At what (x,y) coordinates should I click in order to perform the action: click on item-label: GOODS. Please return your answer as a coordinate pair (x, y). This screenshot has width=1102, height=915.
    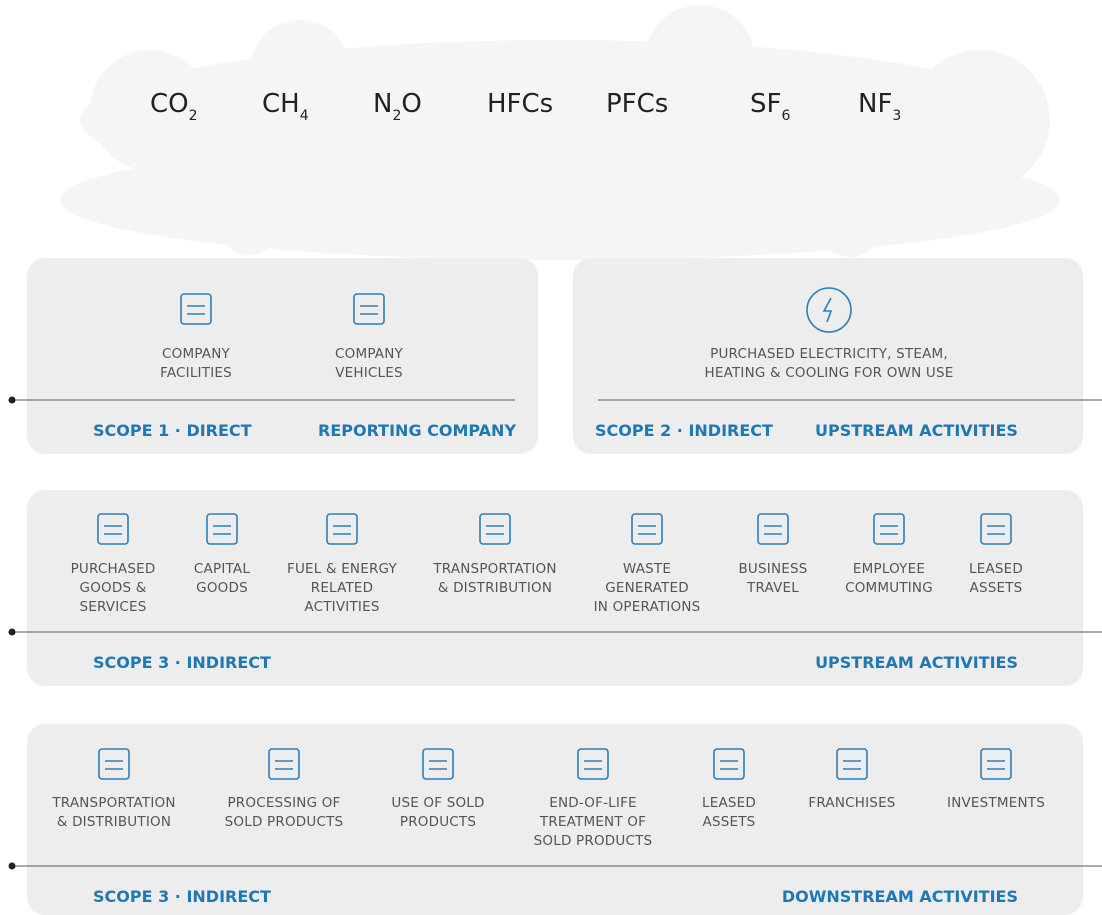
    Looking at the image, I should click on (222, 588).